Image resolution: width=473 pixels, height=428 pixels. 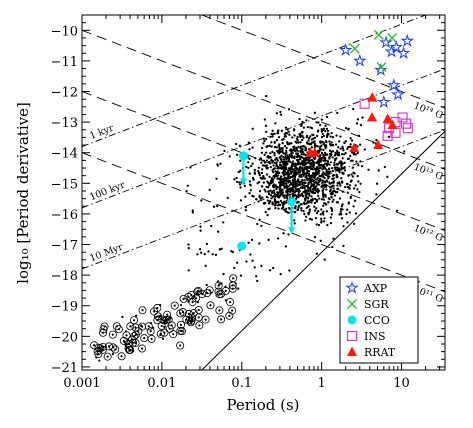 What do you see at coordinates (354, 48) in the screenshot?
I see `sgr-point` at bounding box center [354, 48].